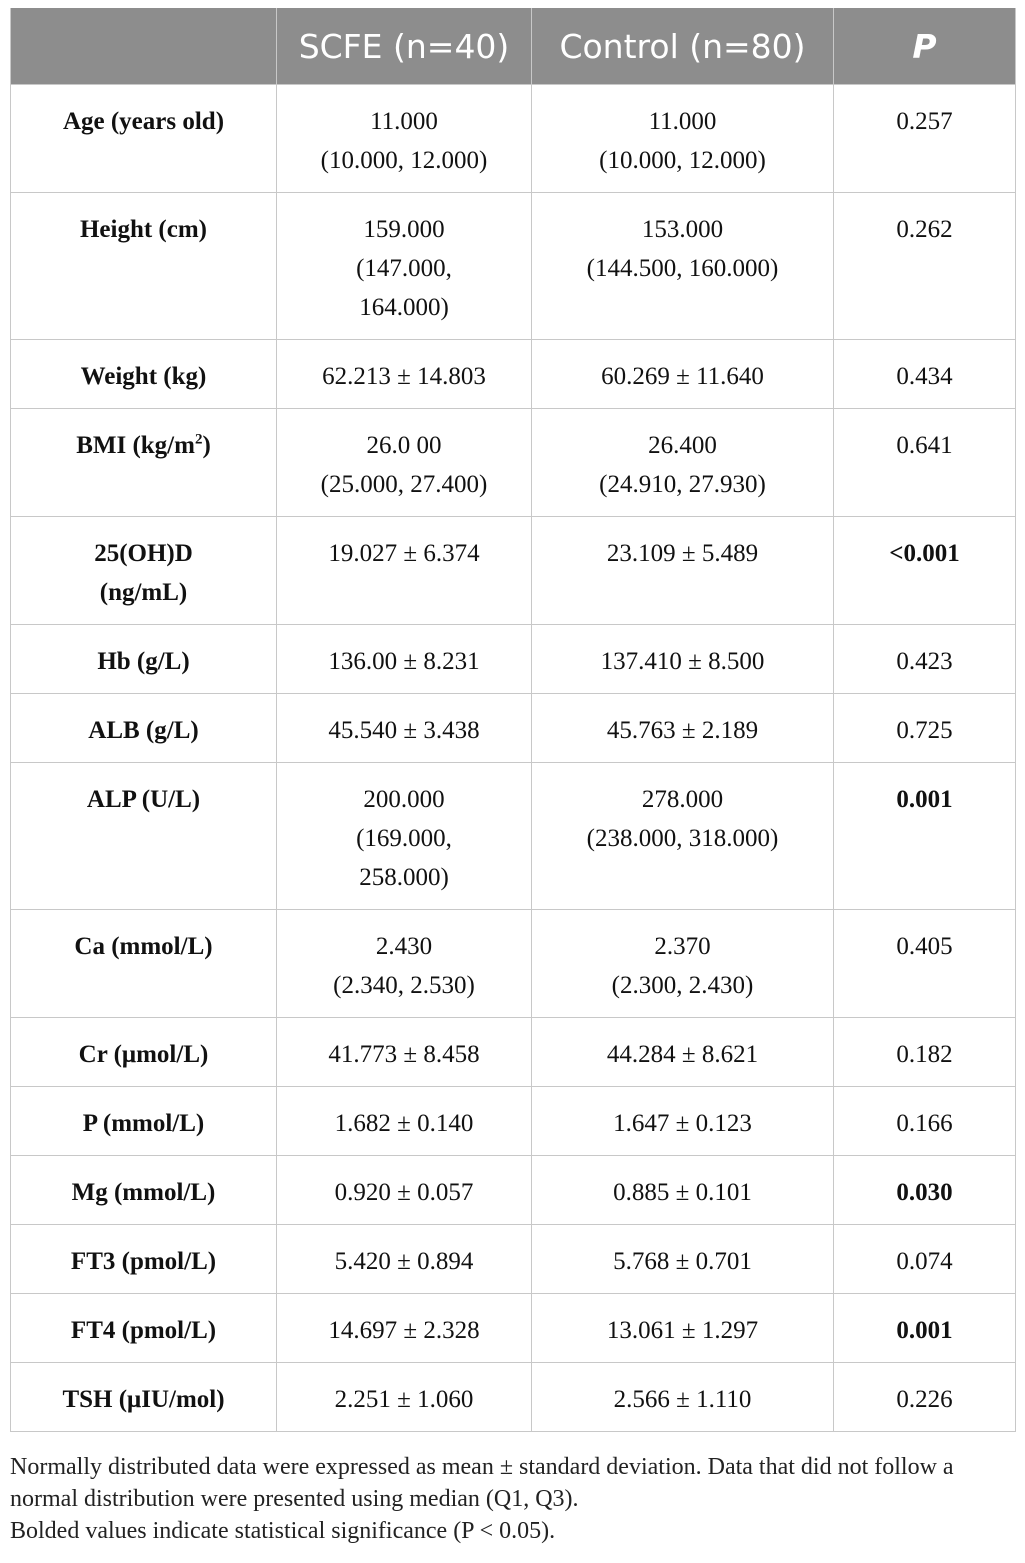 This screenshot has width=1025, height=1563. What do you see at coordinates (143, 836) in the screenshot?
I see `row-label: ALP (U/L)` at bounding box center [143, 836].